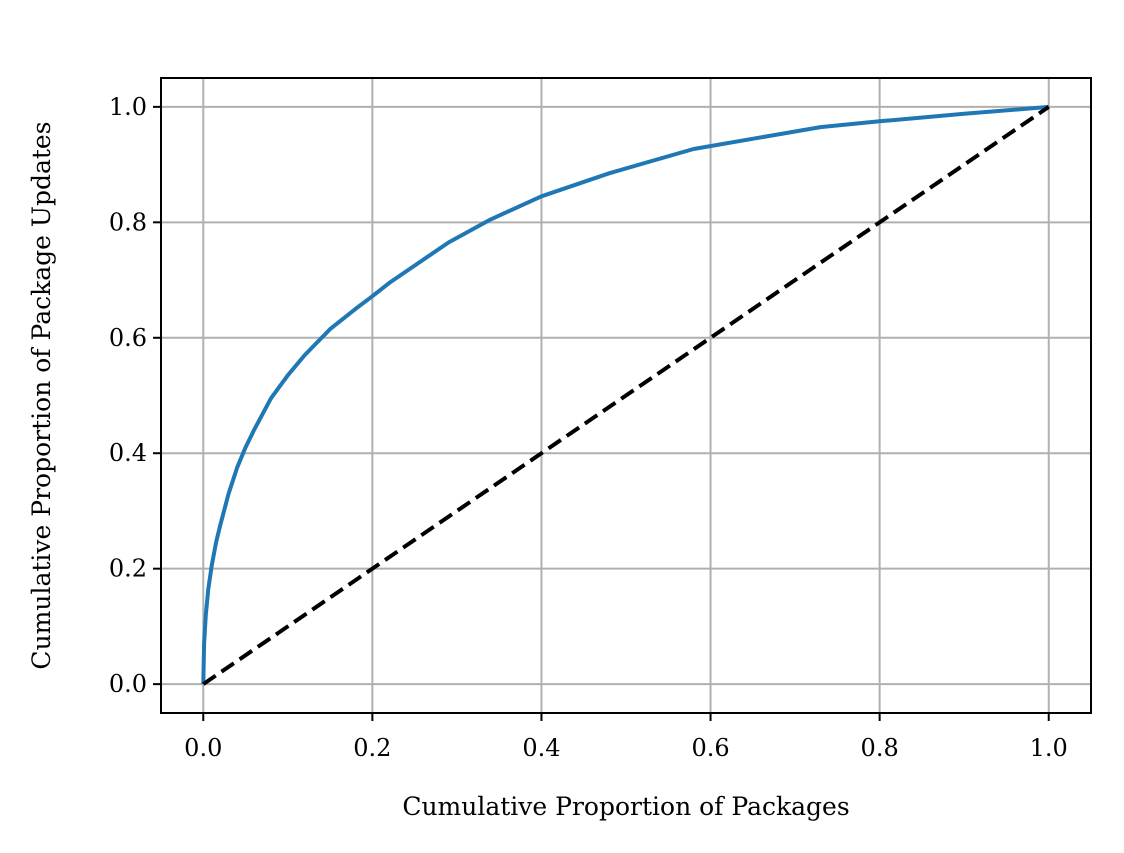 This screenshot has height=853, width=1124. What do you see at coordinates (128, 684) in the screenshot?
I see `y-tick-label: 0.0` at bounding box center [128, 684].